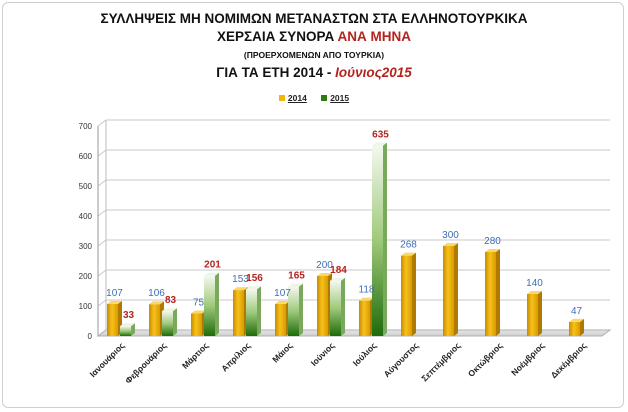 Image resolution: width=628 pixels, height=412 pixels. I want to click on chart-title-line-4-red: Ιούνιος2015, so click(373, 72).